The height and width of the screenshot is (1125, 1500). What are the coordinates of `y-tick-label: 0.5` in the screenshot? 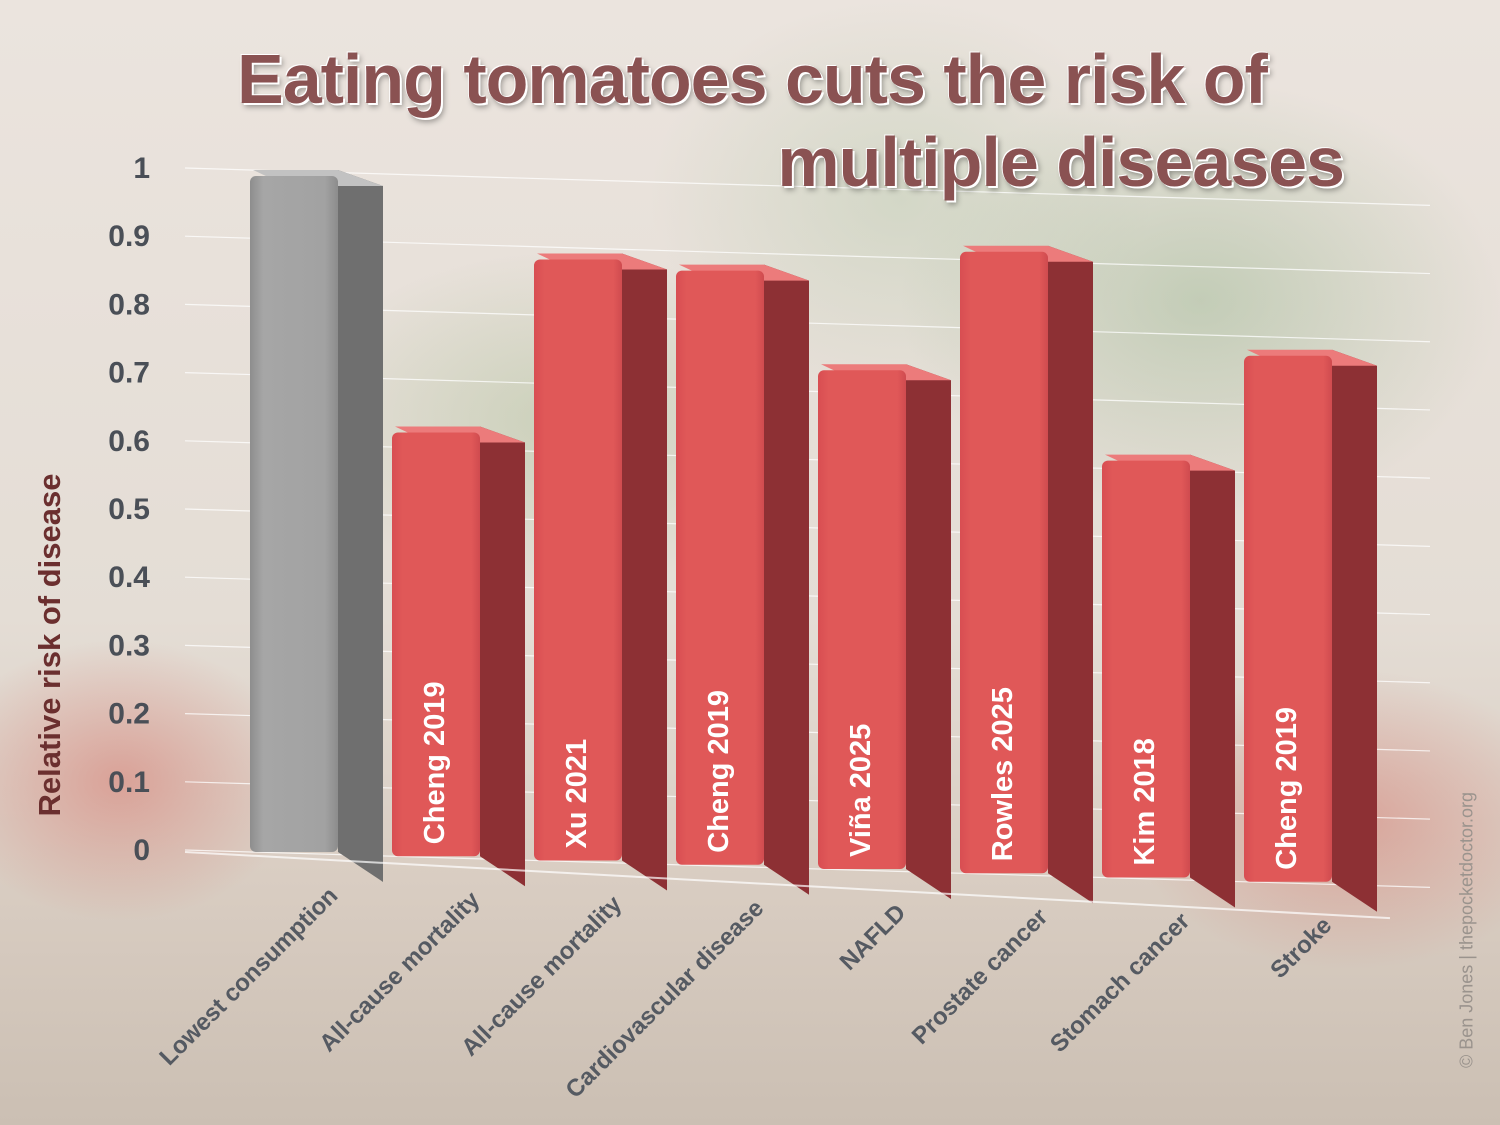 It's located at (129, 509).